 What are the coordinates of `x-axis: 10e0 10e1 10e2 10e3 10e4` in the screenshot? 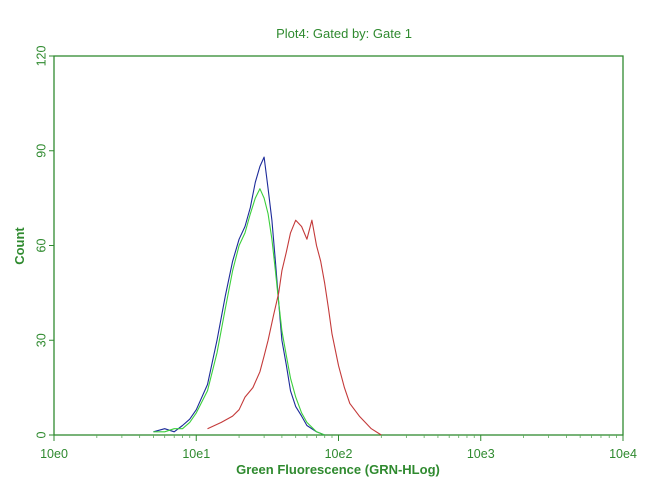 It's located at (338, 448).